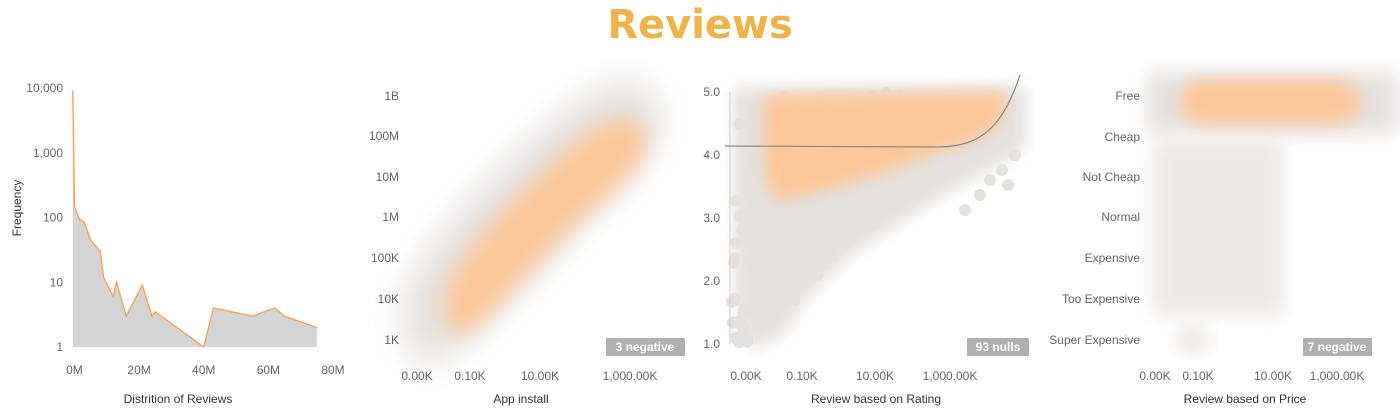  Describe the element at coordinates (884, 146) in the screenshot. I see `dense-core` at that location.